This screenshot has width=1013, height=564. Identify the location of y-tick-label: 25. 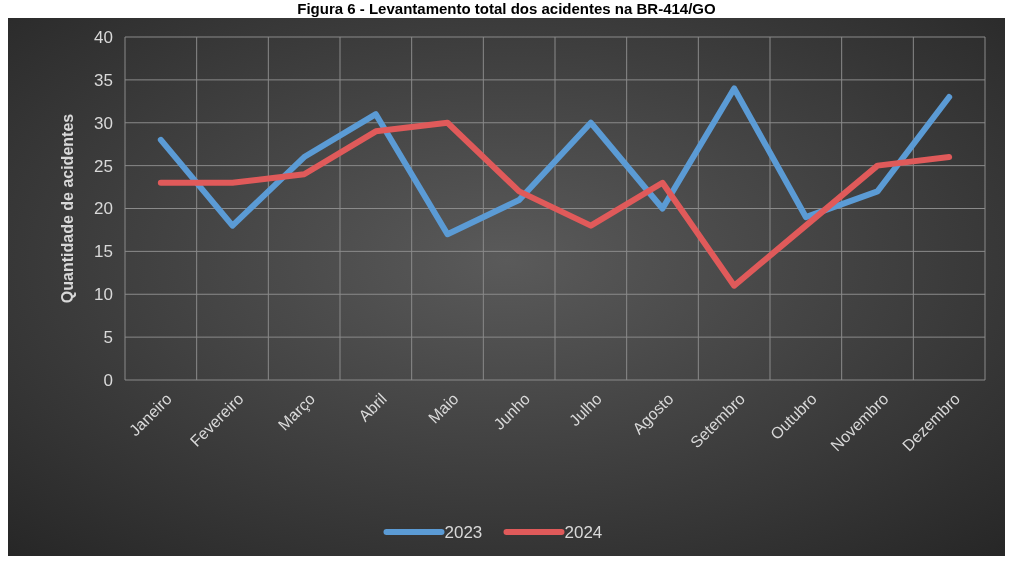
(103, 166).